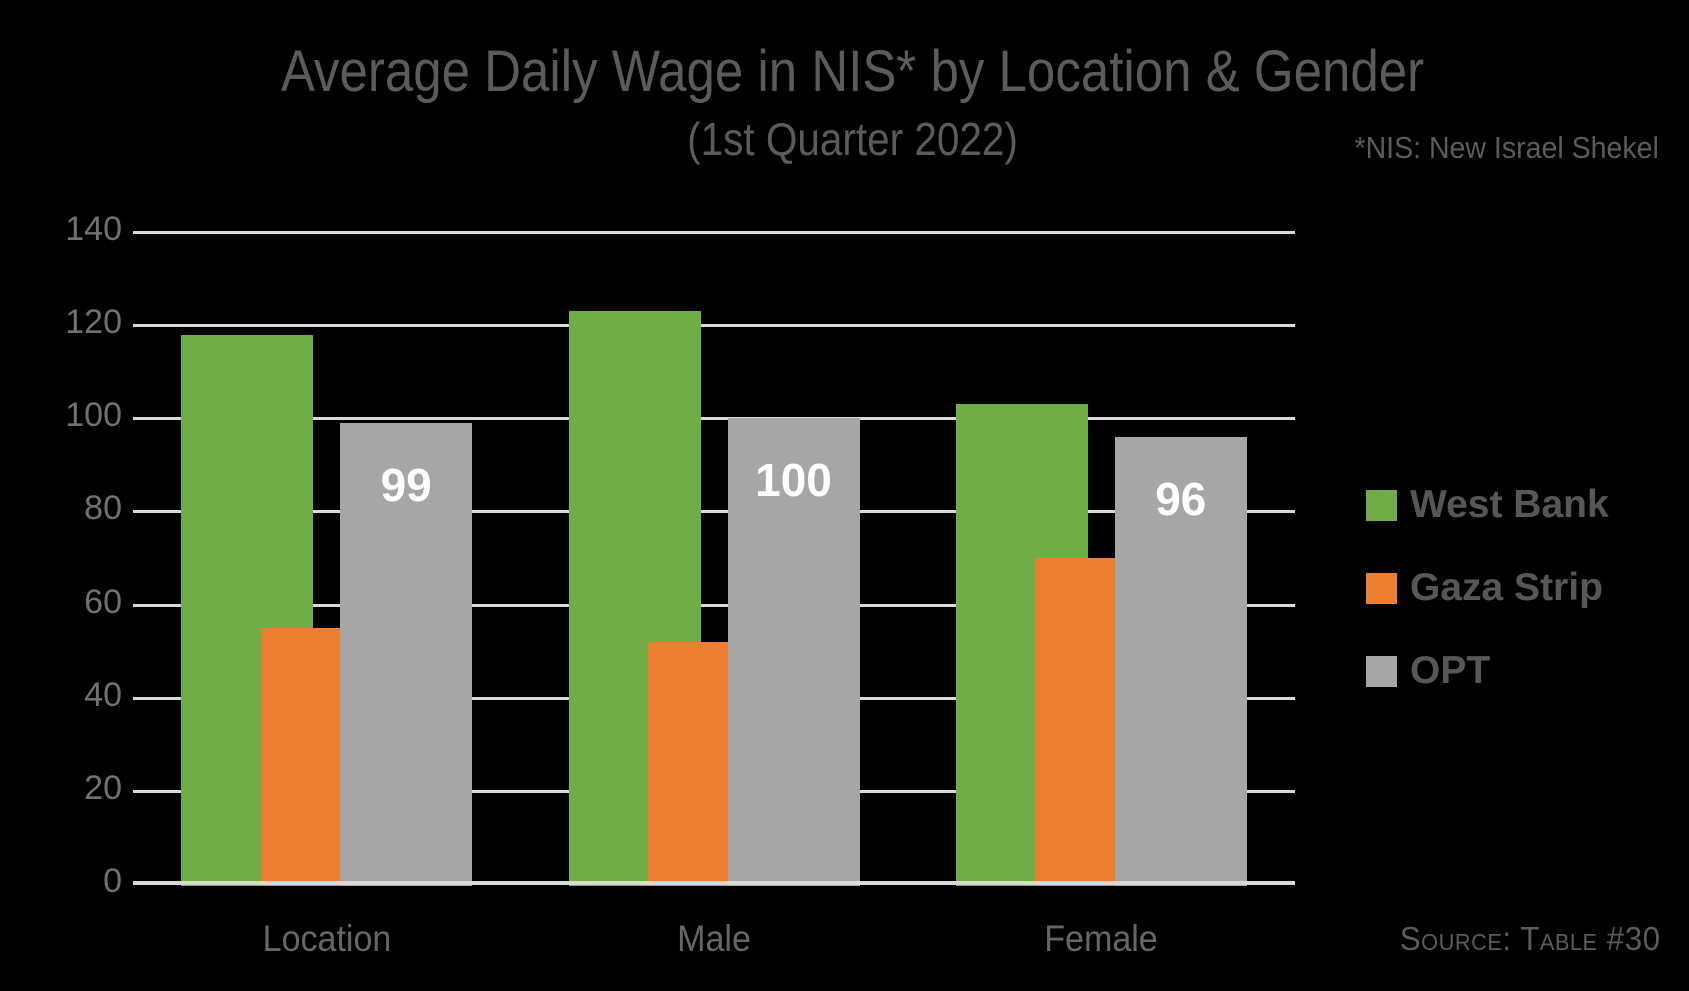 Image resolution: width=1689 pixels, height=991 pixels. Describe the element at coordinates (326, 938) in the screenshot. I see `category-label-location: Location` at that location.